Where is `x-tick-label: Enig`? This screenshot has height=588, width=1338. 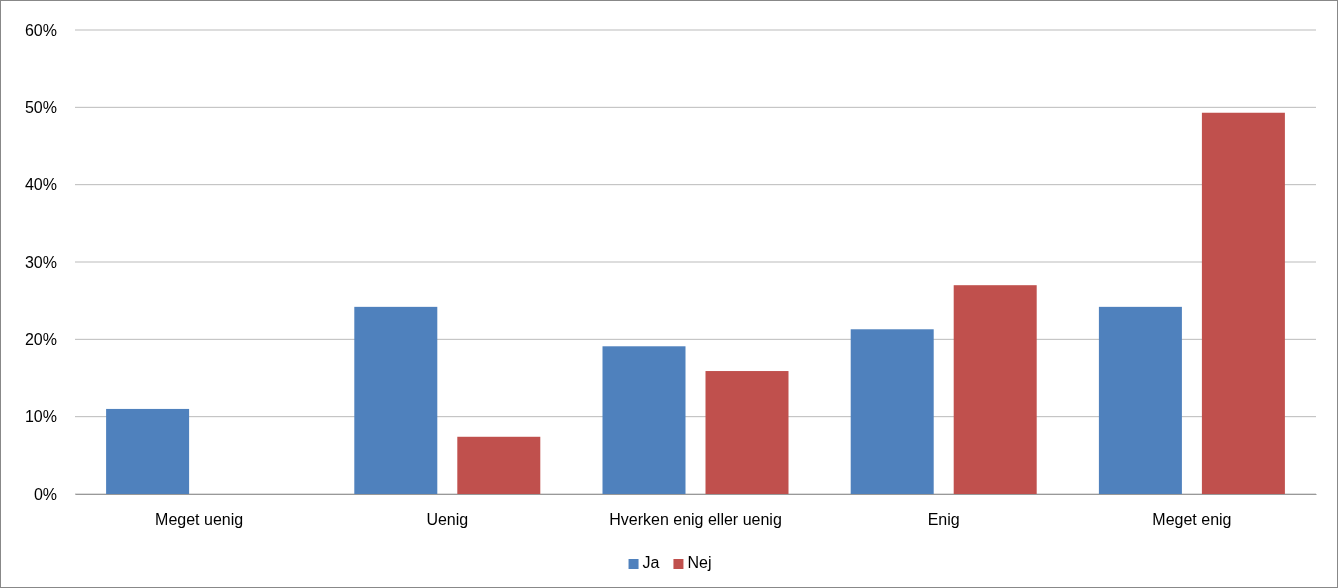 x-tick-label: Enig is located at coordinates (943, 520).